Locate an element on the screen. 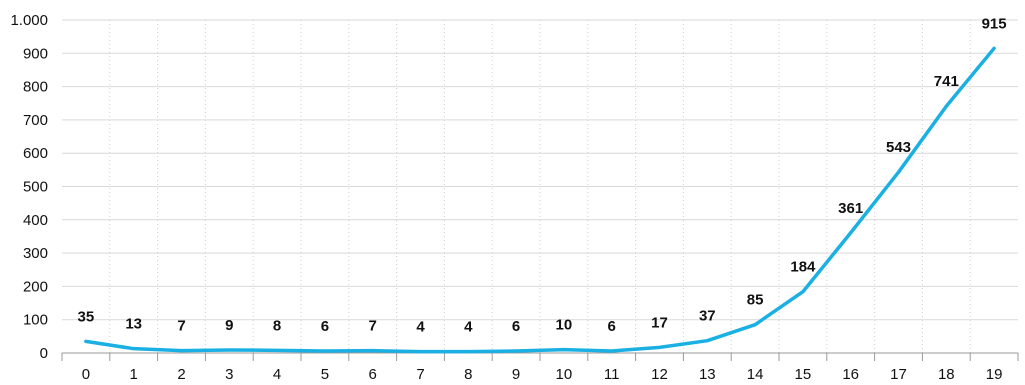 The image size is (1025, 385). x-tick-label: 19 is located at coordinates (994, 374).